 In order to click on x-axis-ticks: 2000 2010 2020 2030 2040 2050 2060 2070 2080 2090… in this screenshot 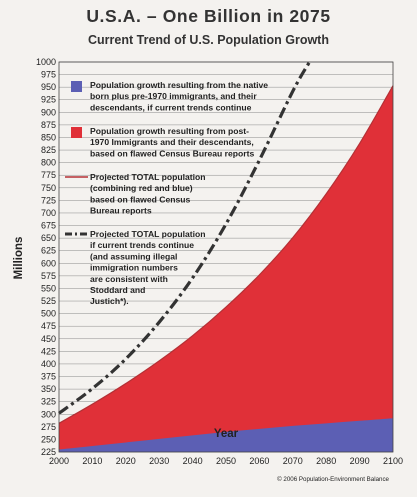, I will do `click(226, 461)`.